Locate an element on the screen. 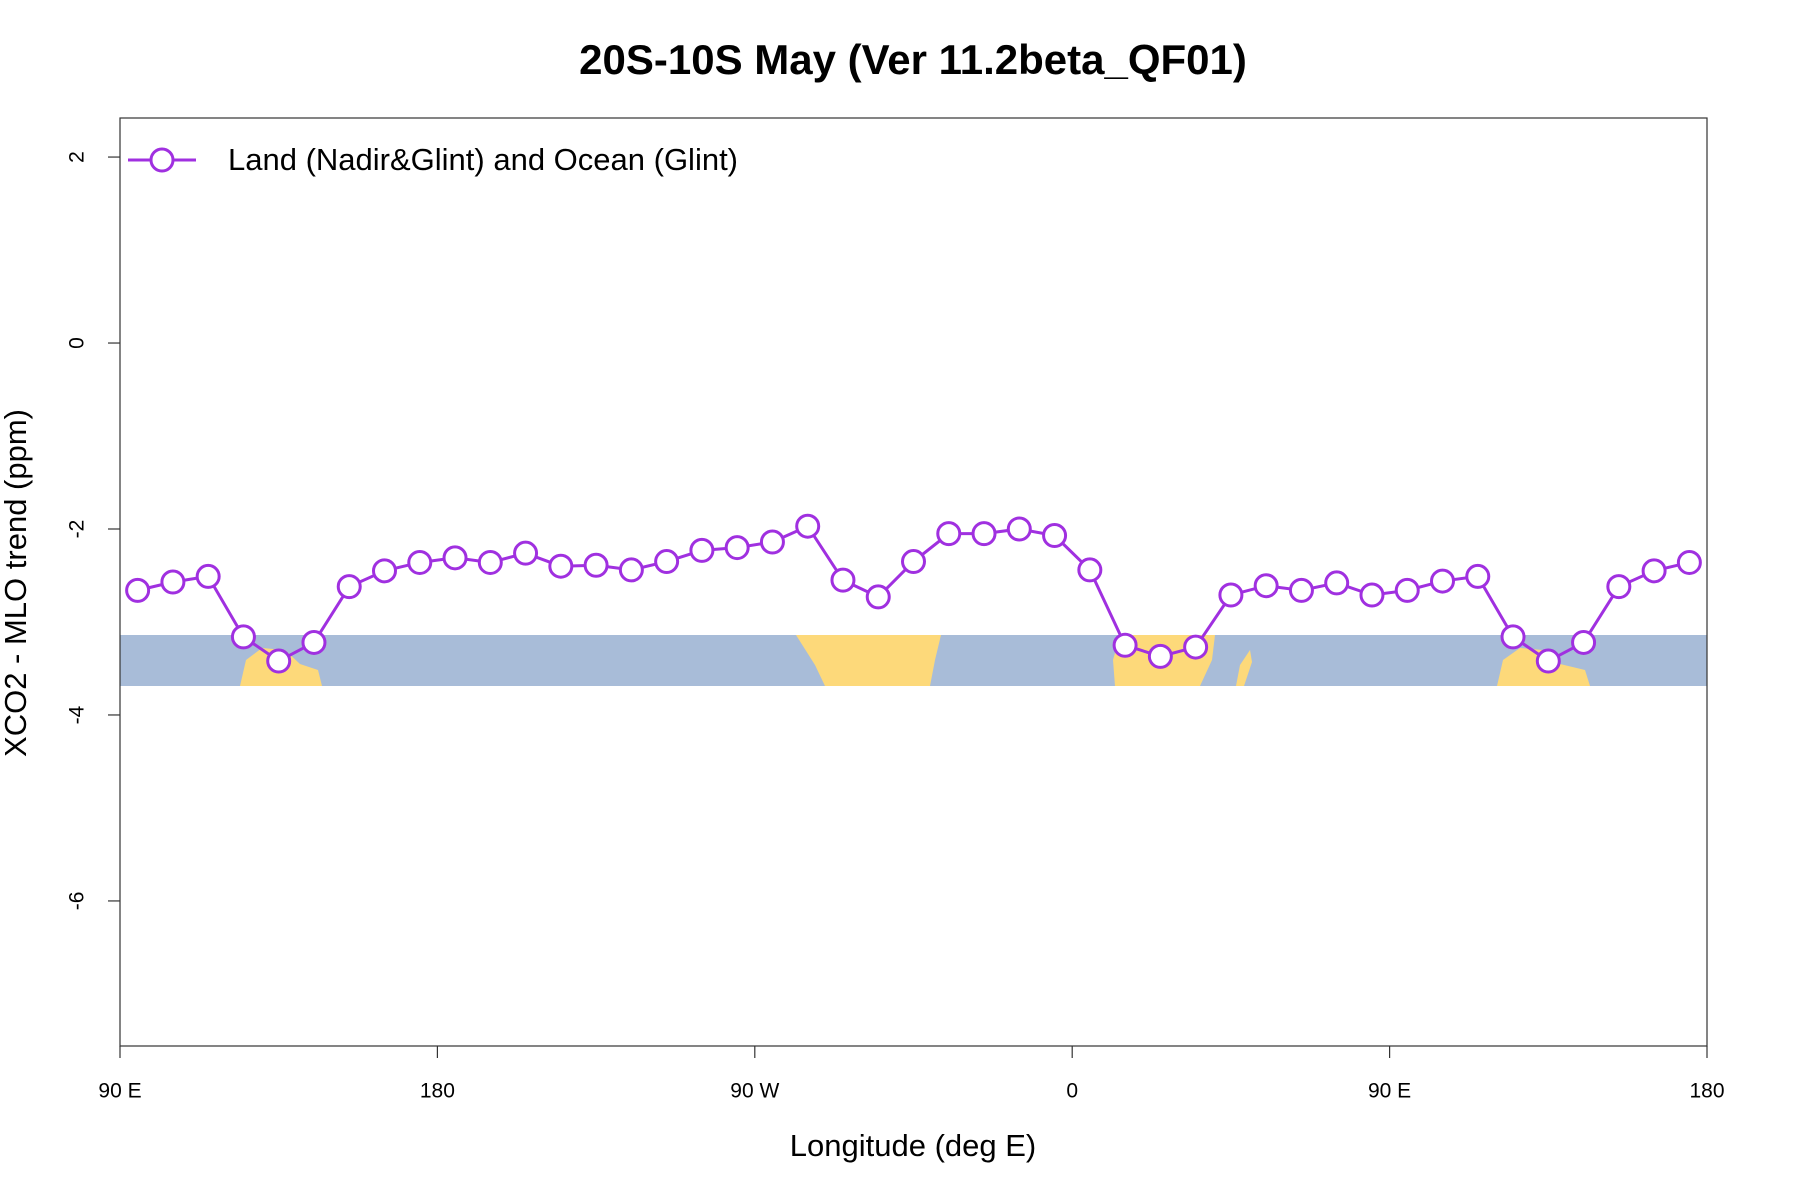 The width and height of the screenshot is (1800, 1200). legend-marker is located at coordinates (162, 160).